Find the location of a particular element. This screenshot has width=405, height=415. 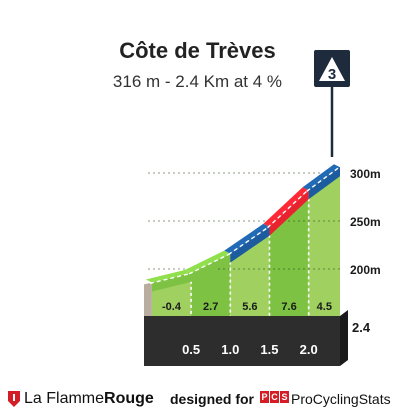

profile-ribbon is located at coordinates (242, 228).